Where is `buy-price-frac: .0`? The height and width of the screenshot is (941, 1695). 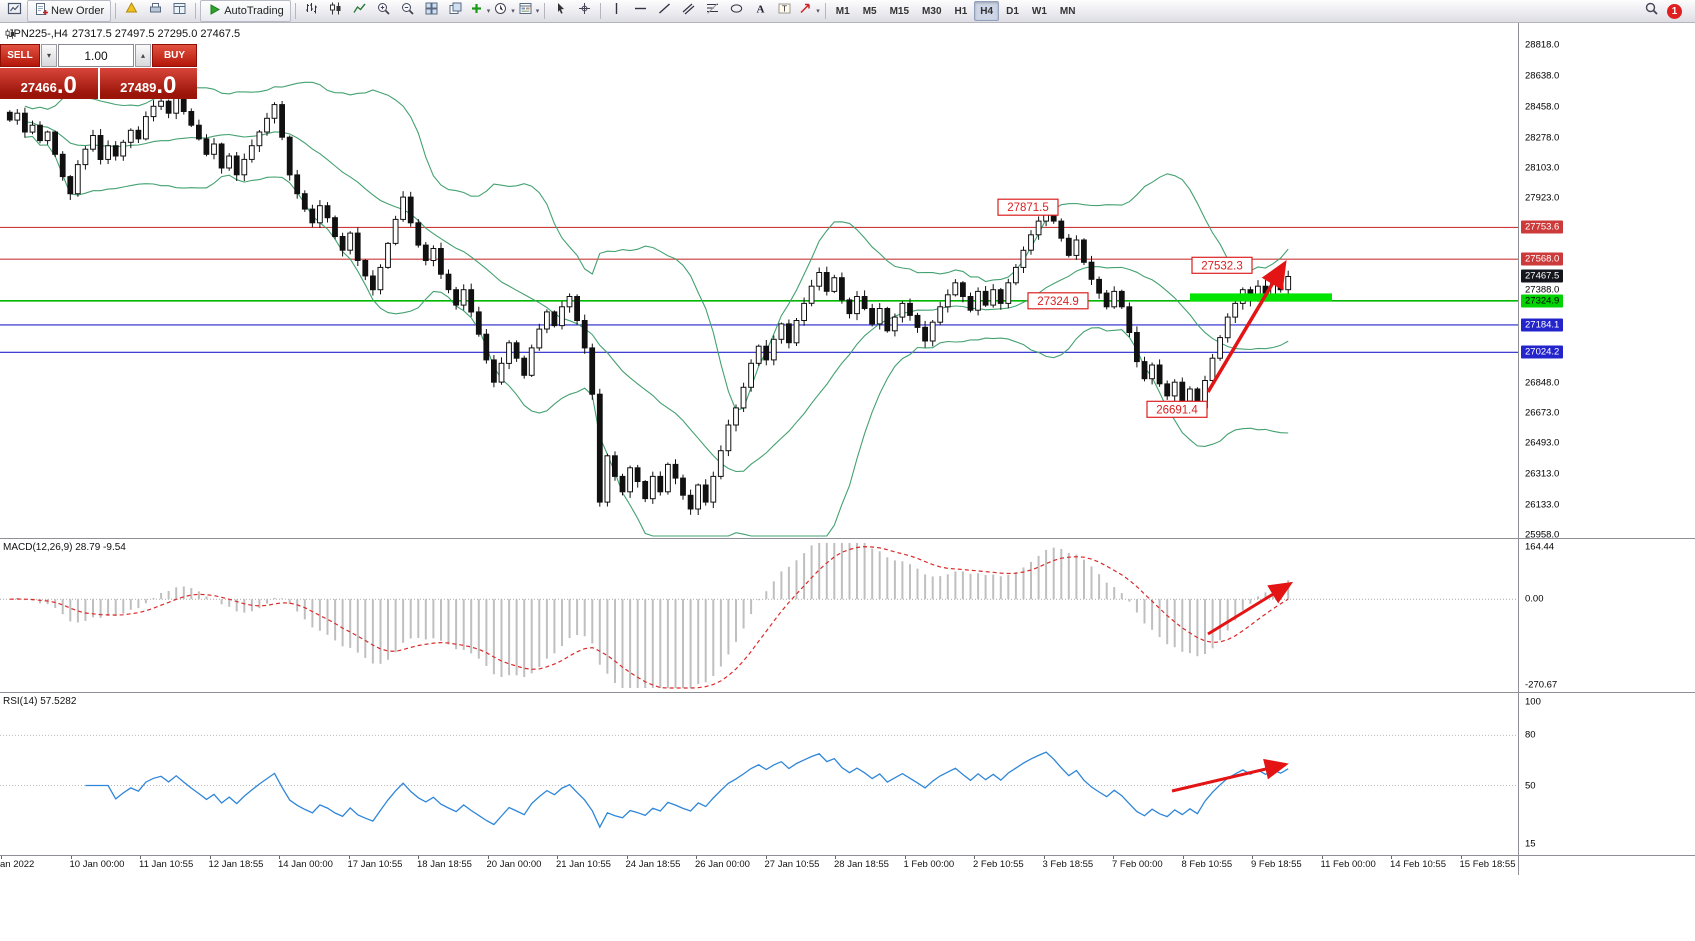
buy-price-frac: .0 is located at coordinates (166, 85).